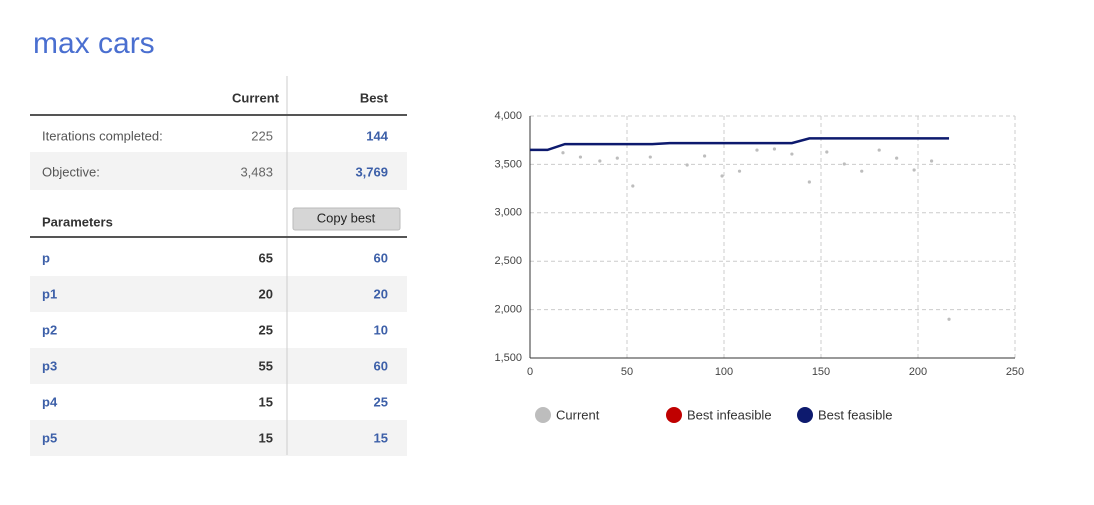 The image size is (1094, 505). Describe the element at coordinates (508, 358) in the screenshot. I see `y-tick-label: 1,500` at that location.